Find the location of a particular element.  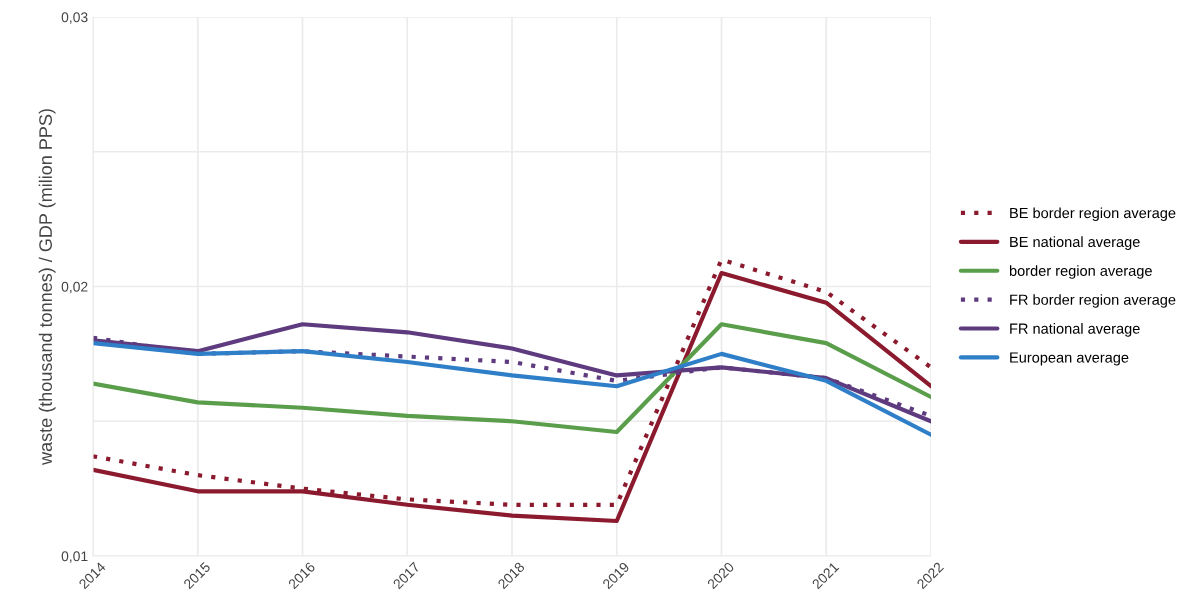

y-axis-title: waste (thousand tonnes) / GDP (milion PPS) is located at coordinates (47, 287).